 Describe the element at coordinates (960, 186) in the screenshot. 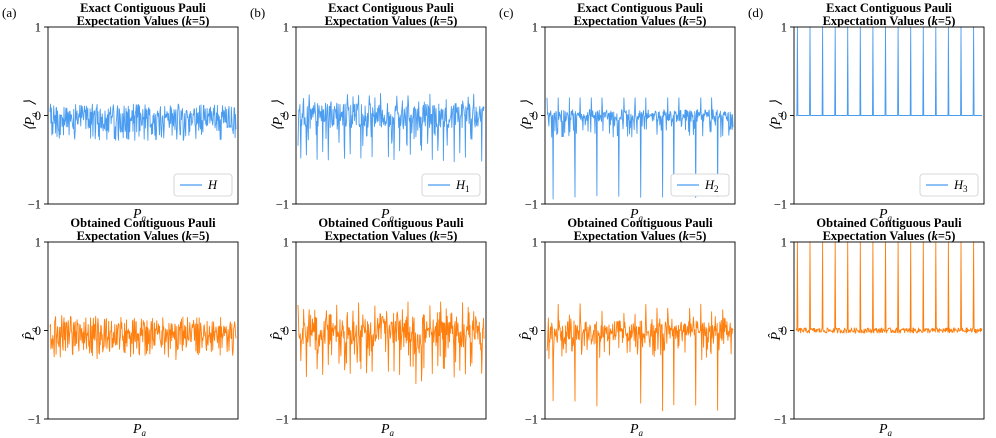

I see `legend-label: H3` at that location.